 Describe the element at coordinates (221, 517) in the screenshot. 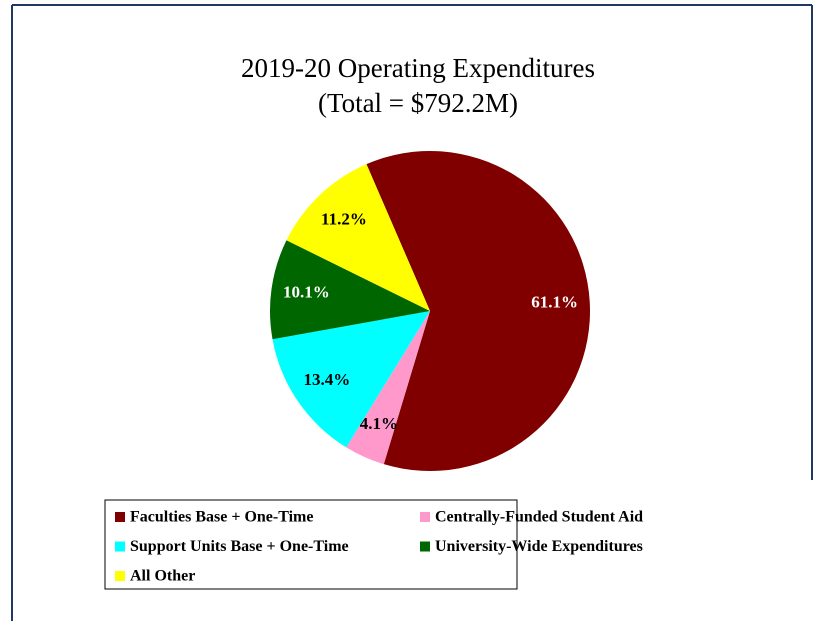

I see `legend-label: Faculties Base + One-Time` at that location.